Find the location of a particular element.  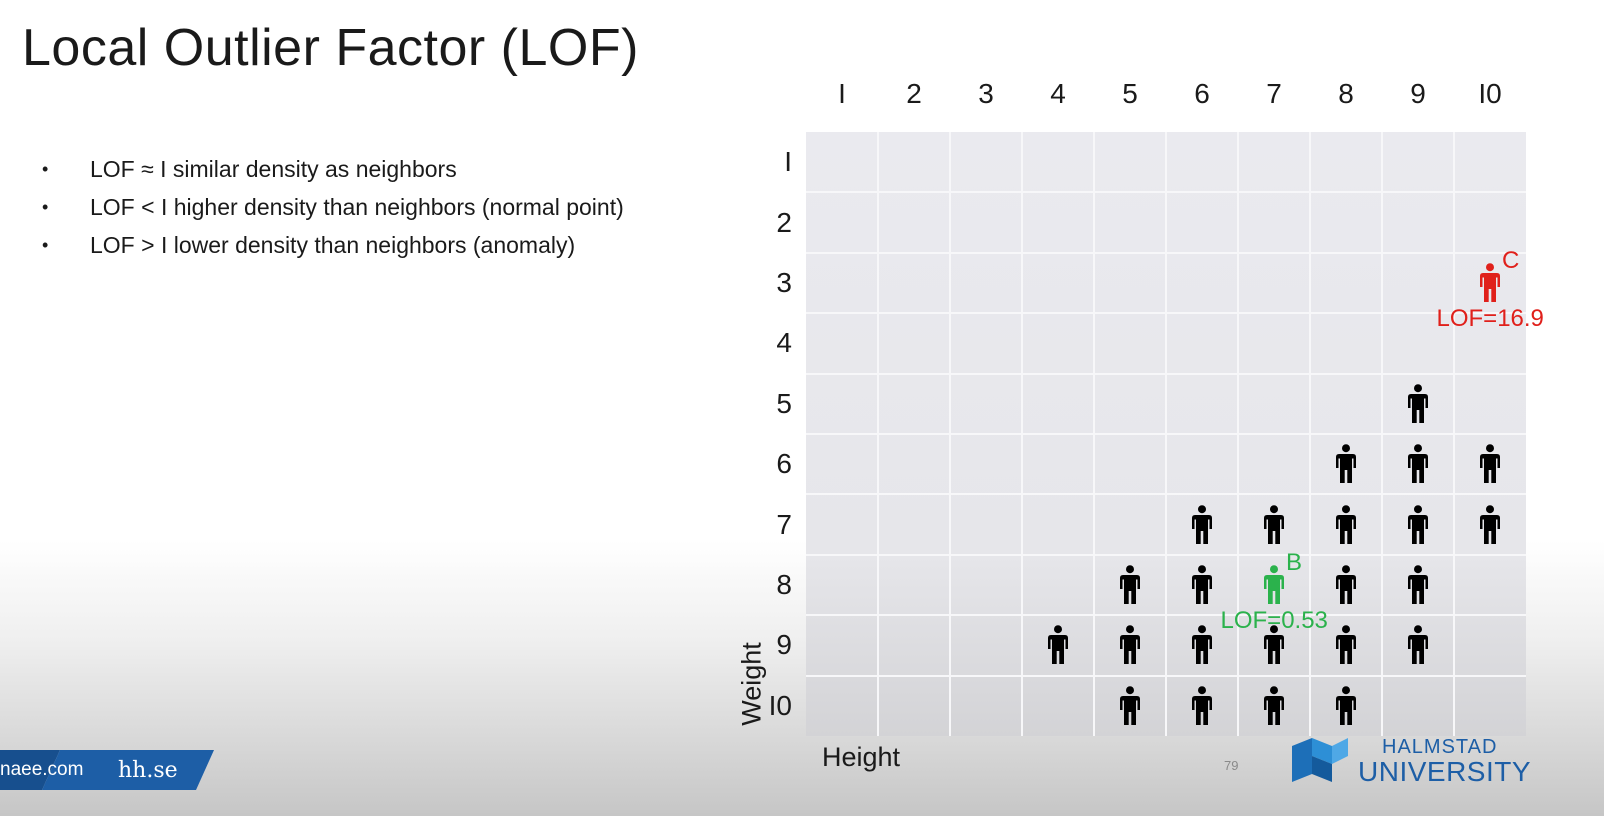

column-label: 5 is located at coordinates (1130, 93).